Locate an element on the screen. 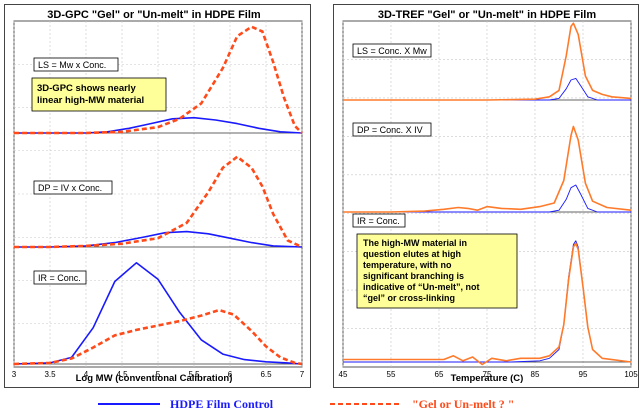  gpc-x-tick-4: 5 is located at coordinates (158, 374).